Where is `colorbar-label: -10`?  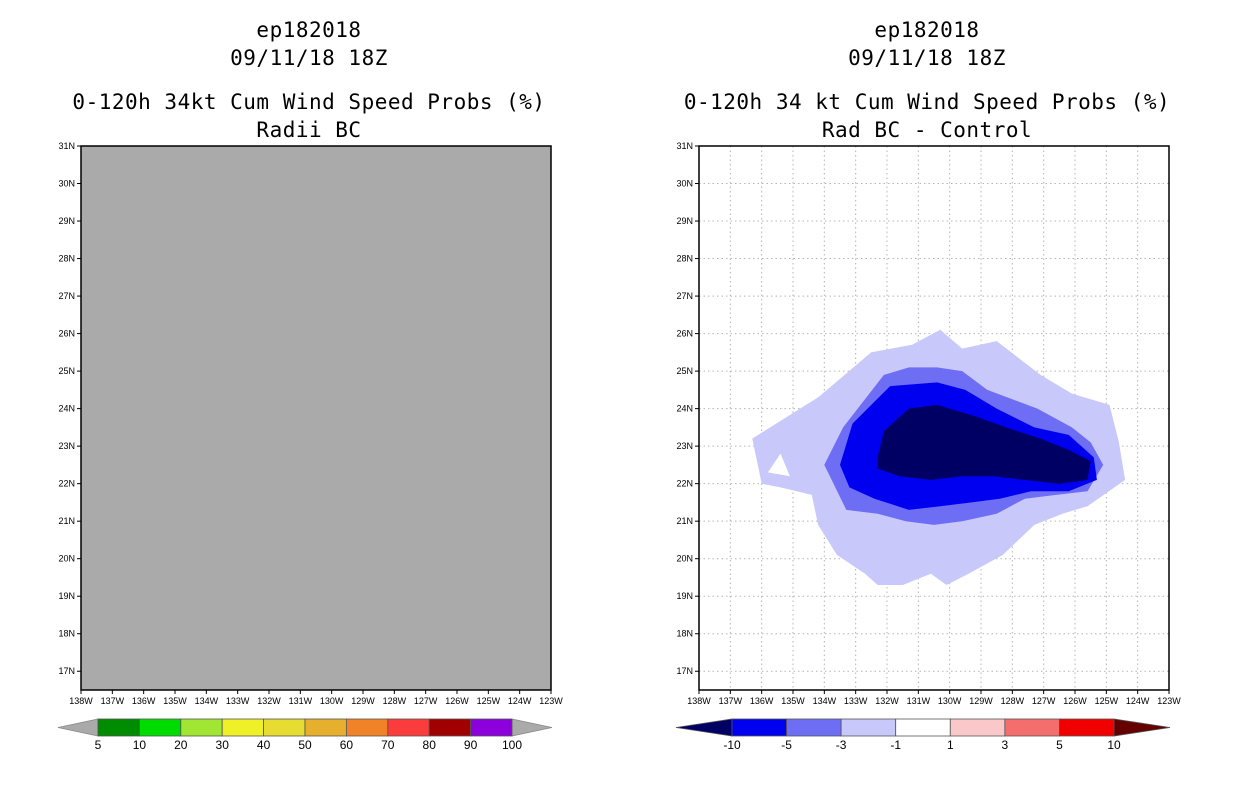
colorbar-label: -10 is located at coordinates (732, 745).